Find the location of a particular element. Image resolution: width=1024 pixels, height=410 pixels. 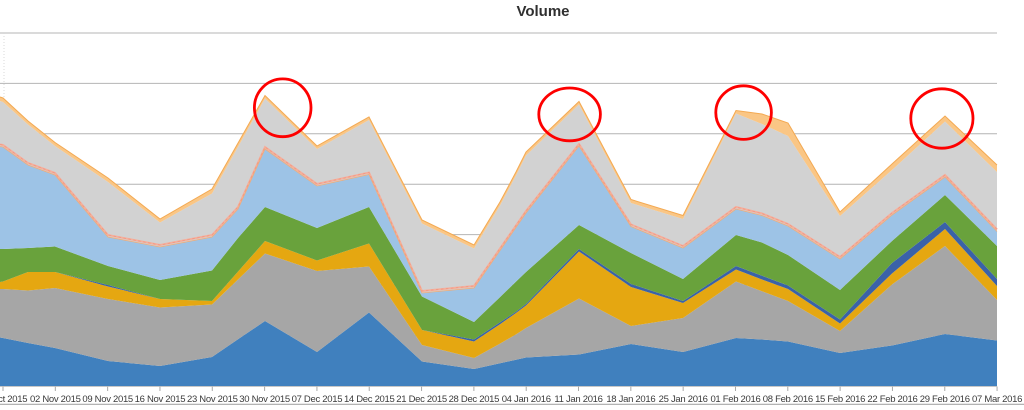

svg-text: 26 Oct 2015 is located at coordinates (13, 399).